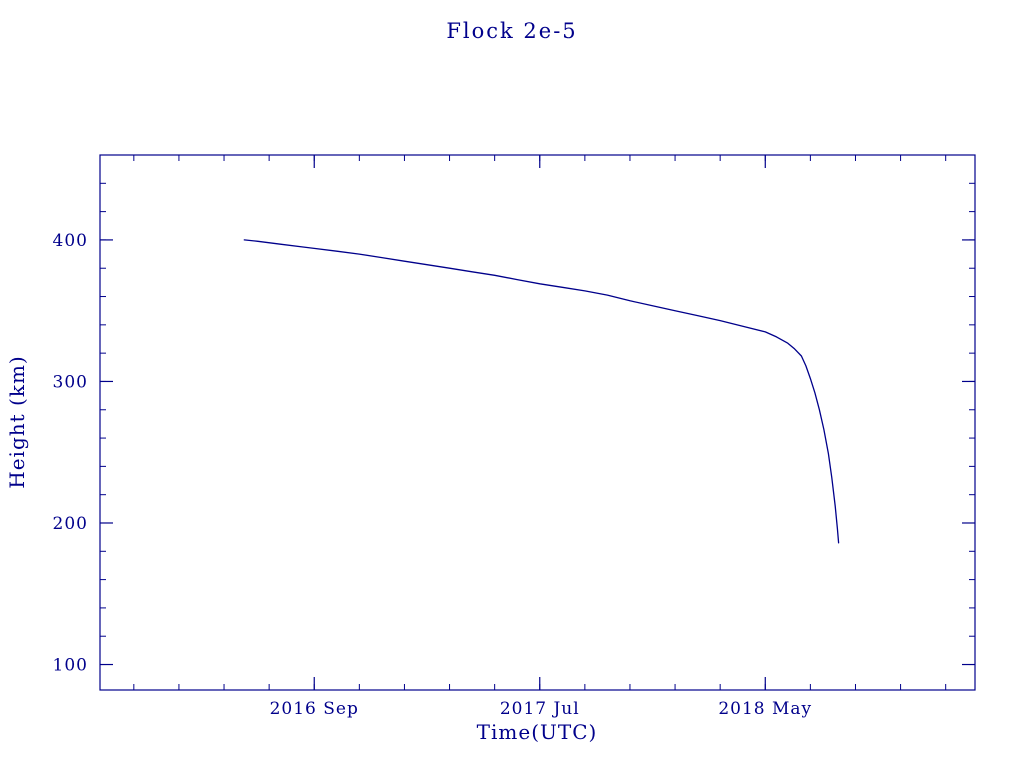 The image size is (1024, 768). Describe the element at coordinates (512, 31) in the screenshot. I see `chart-title: Flock 2e-5` at that location.